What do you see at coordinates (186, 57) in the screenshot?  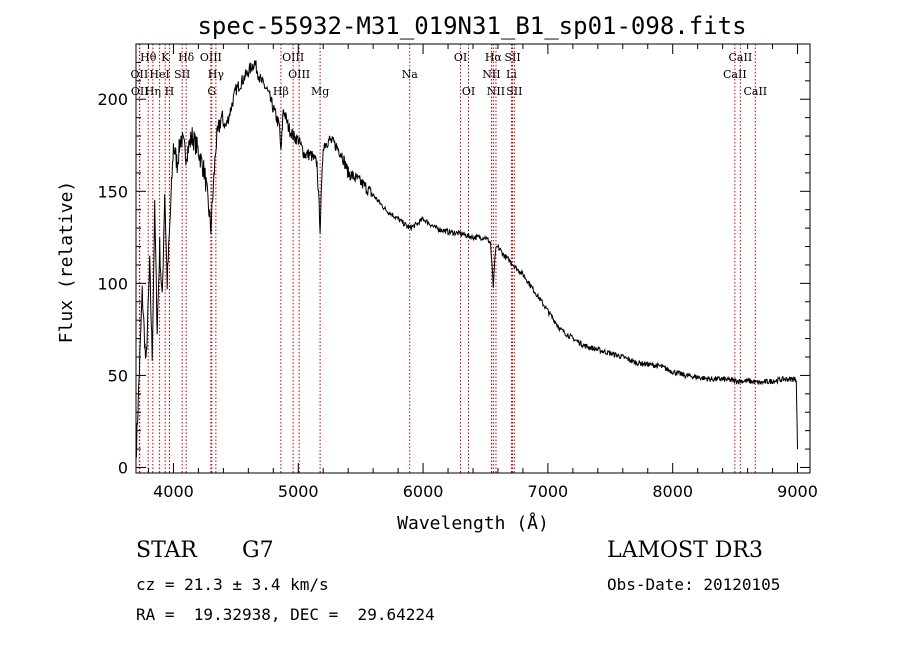 I see `line-label: Hδ` at bounding box center [186, 57].